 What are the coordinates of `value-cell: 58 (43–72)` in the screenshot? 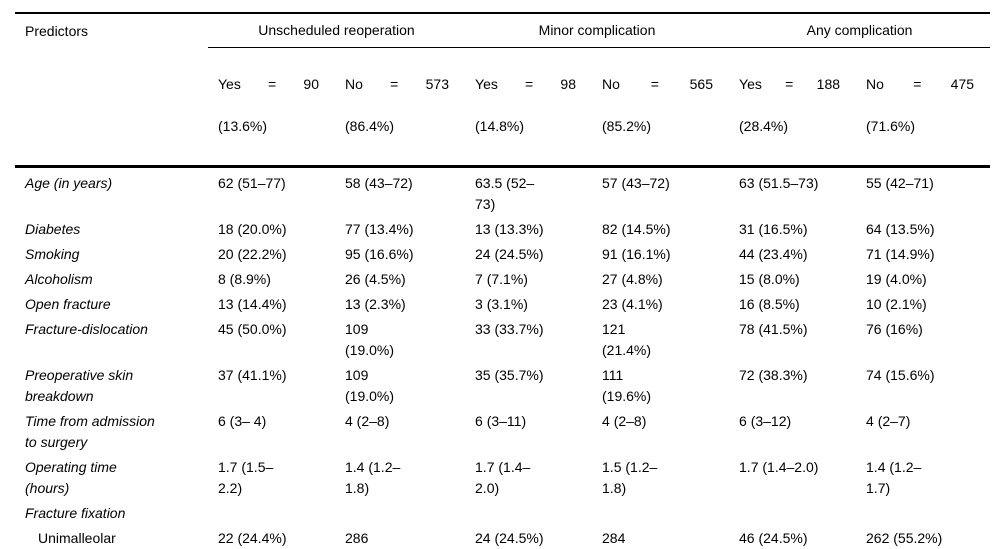 It's located at (379, 183).